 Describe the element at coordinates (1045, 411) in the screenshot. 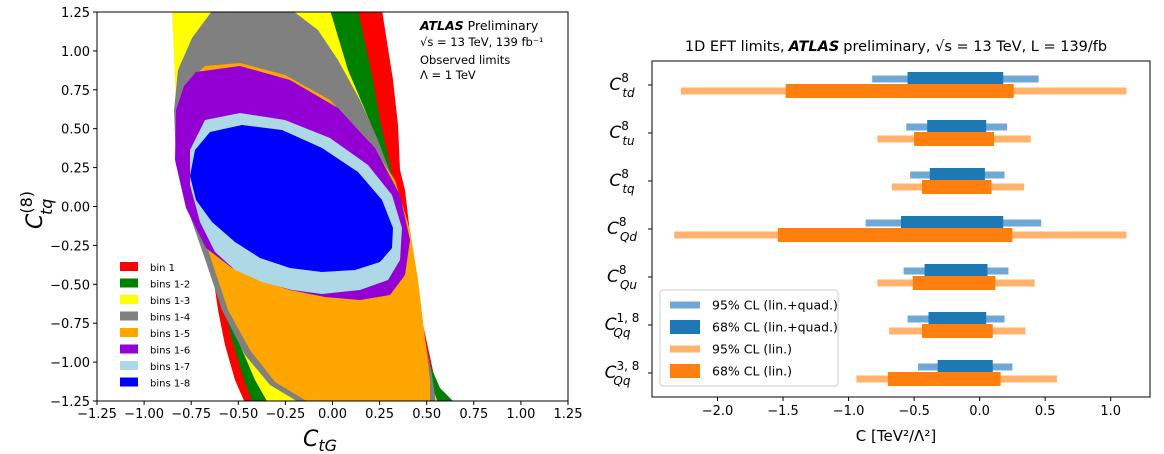

I see `interval-xtick-label: 0.5` at that location.